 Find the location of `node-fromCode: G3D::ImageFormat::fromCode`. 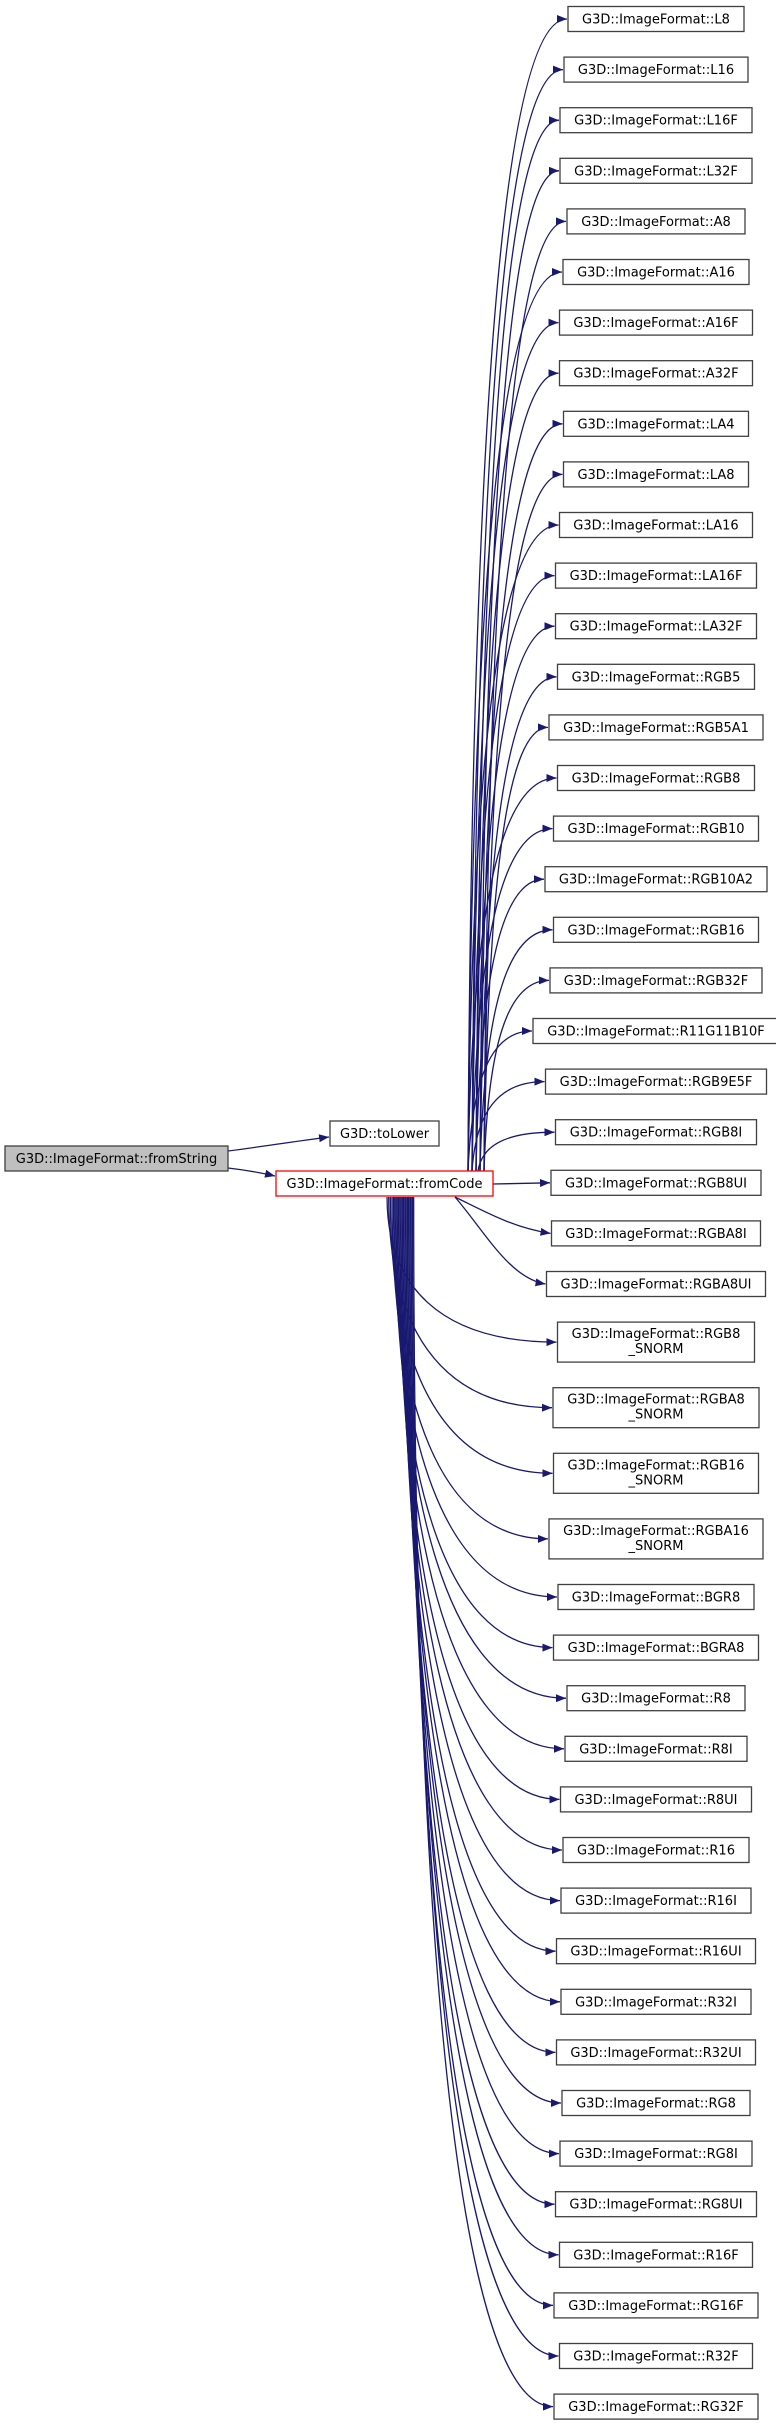

node-fromCode: G3D::ImageFormat::fromCode is located at coordinates (384, 1183).